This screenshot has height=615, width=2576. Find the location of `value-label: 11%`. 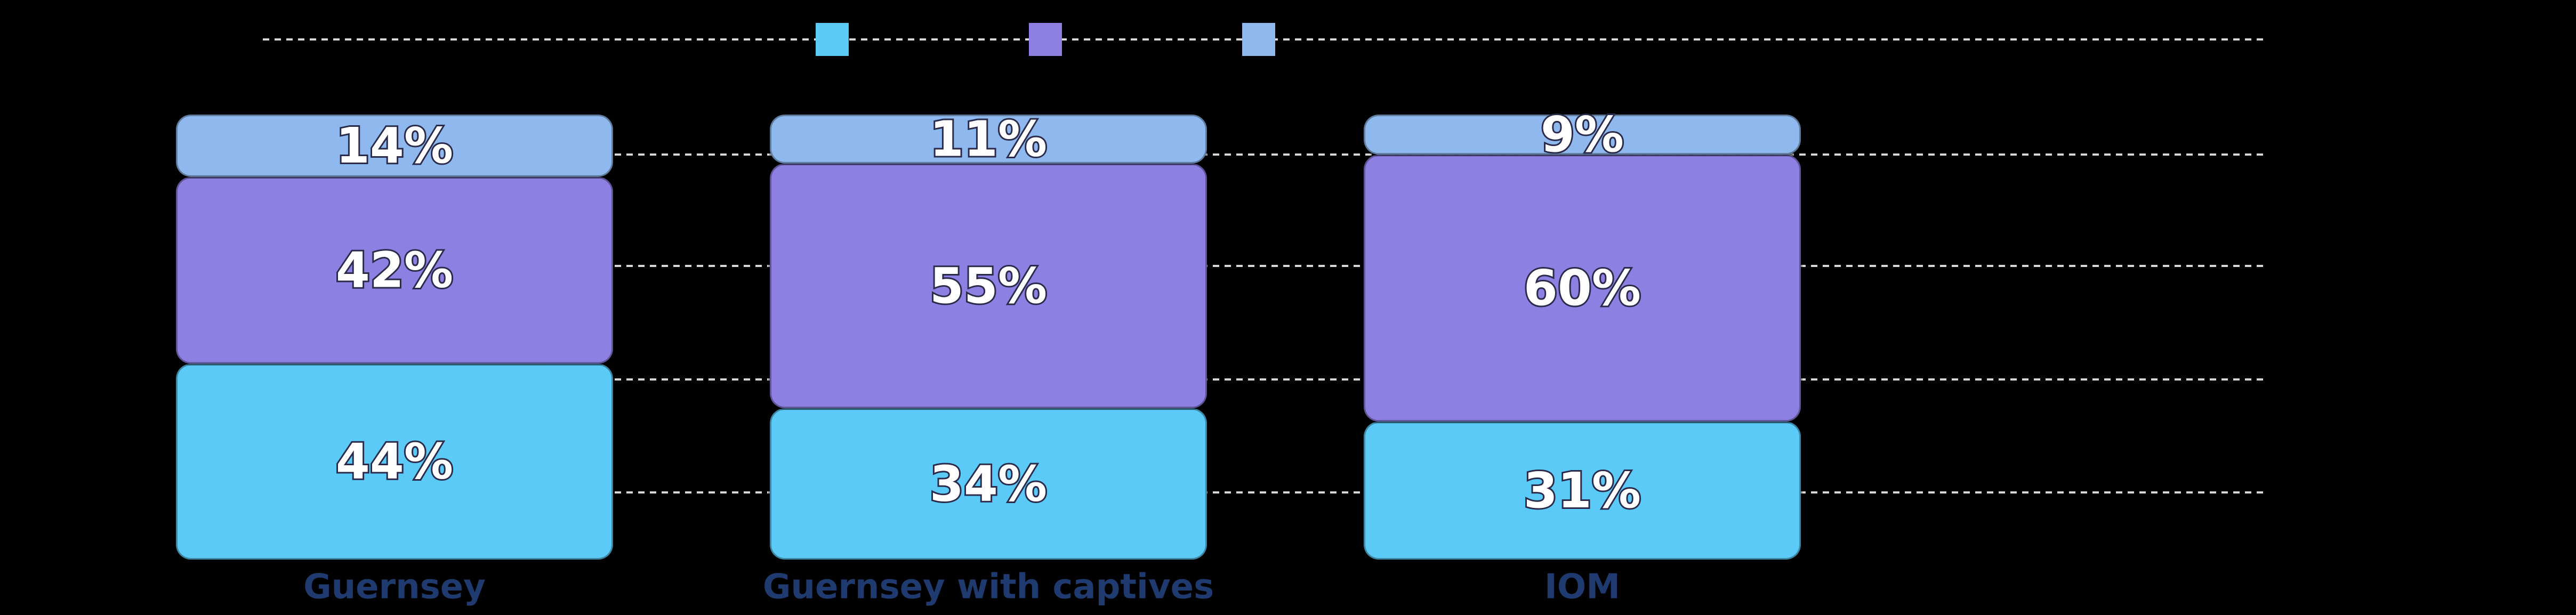

value-label: 11% is located at coordinates (988, 138).